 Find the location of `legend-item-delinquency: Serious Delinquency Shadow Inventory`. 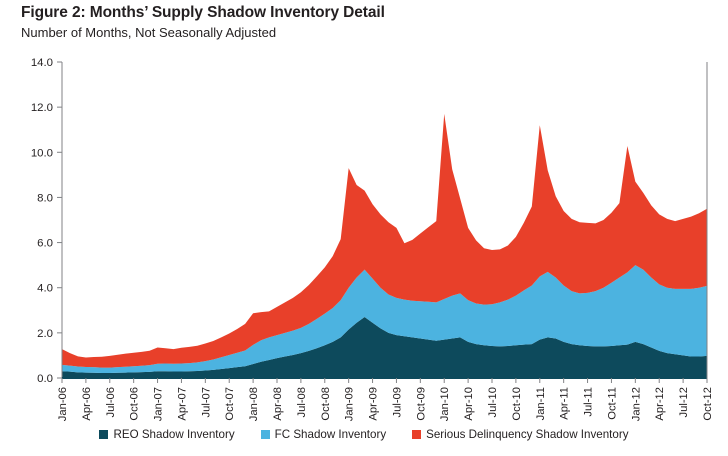

legend-item-delinquency: Serious Delinquency Shadow Inventory is located at coordinates (520, 434).